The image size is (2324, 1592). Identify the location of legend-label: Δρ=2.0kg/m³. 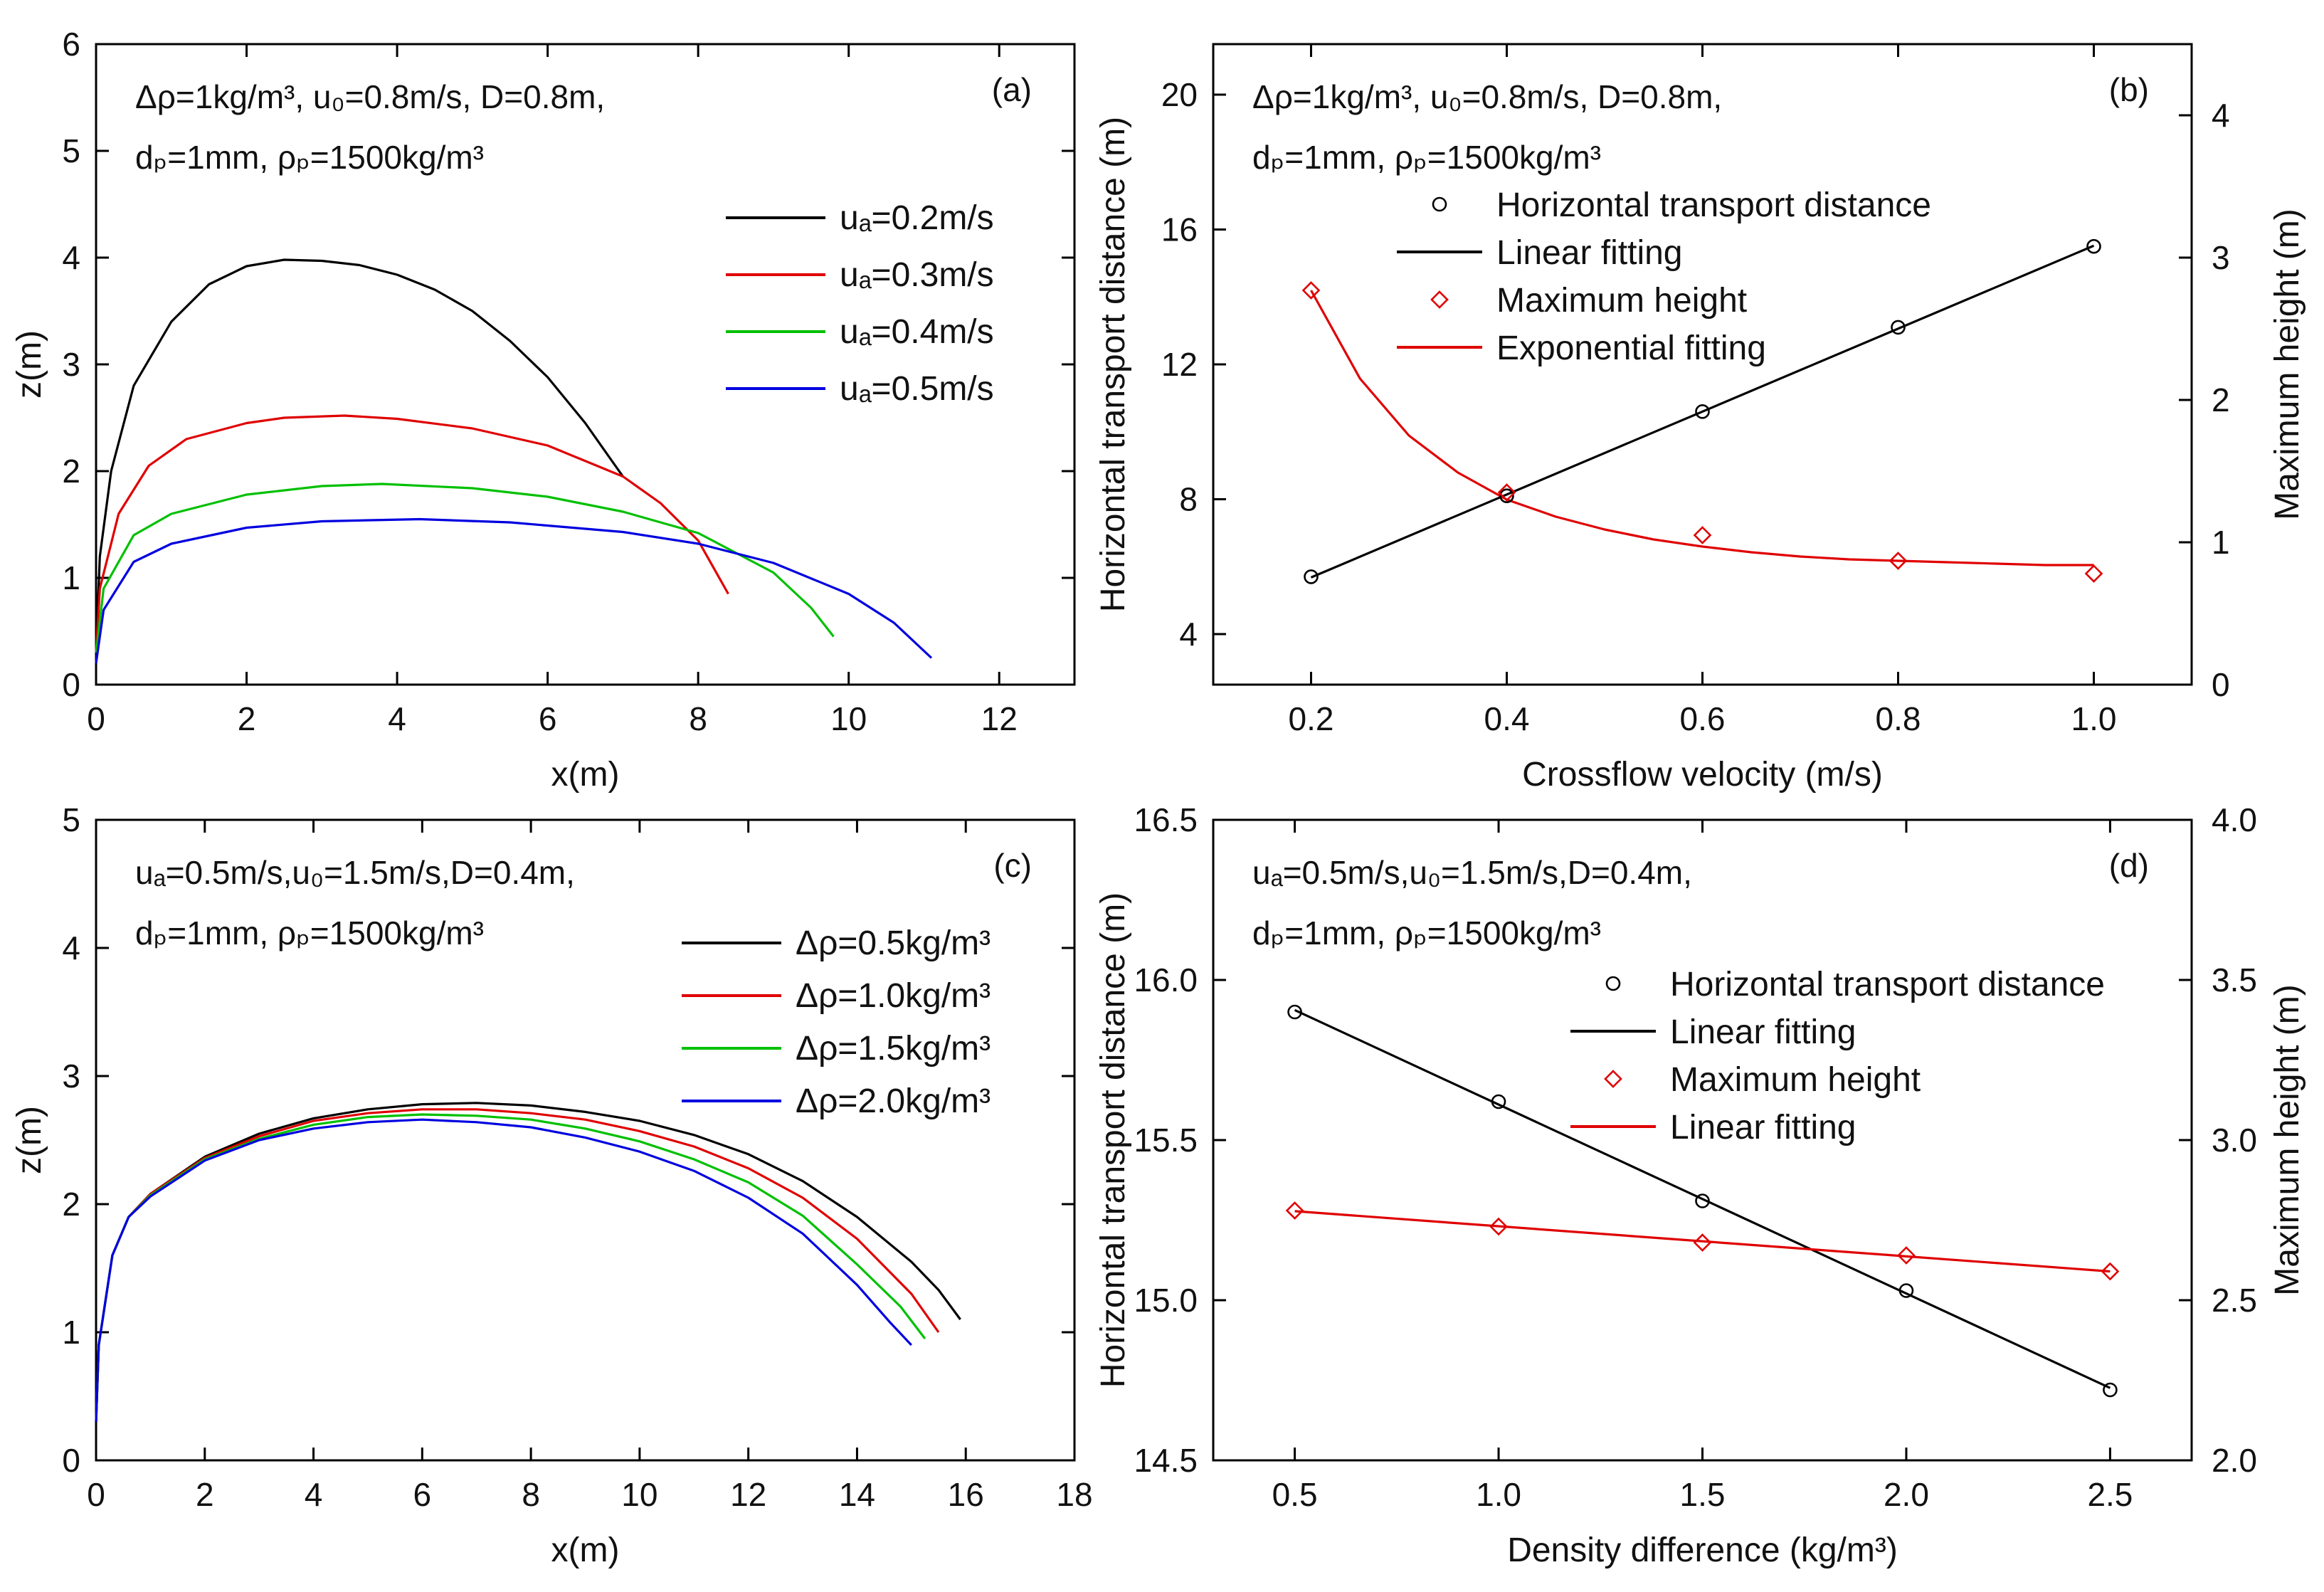
(893, 1101).